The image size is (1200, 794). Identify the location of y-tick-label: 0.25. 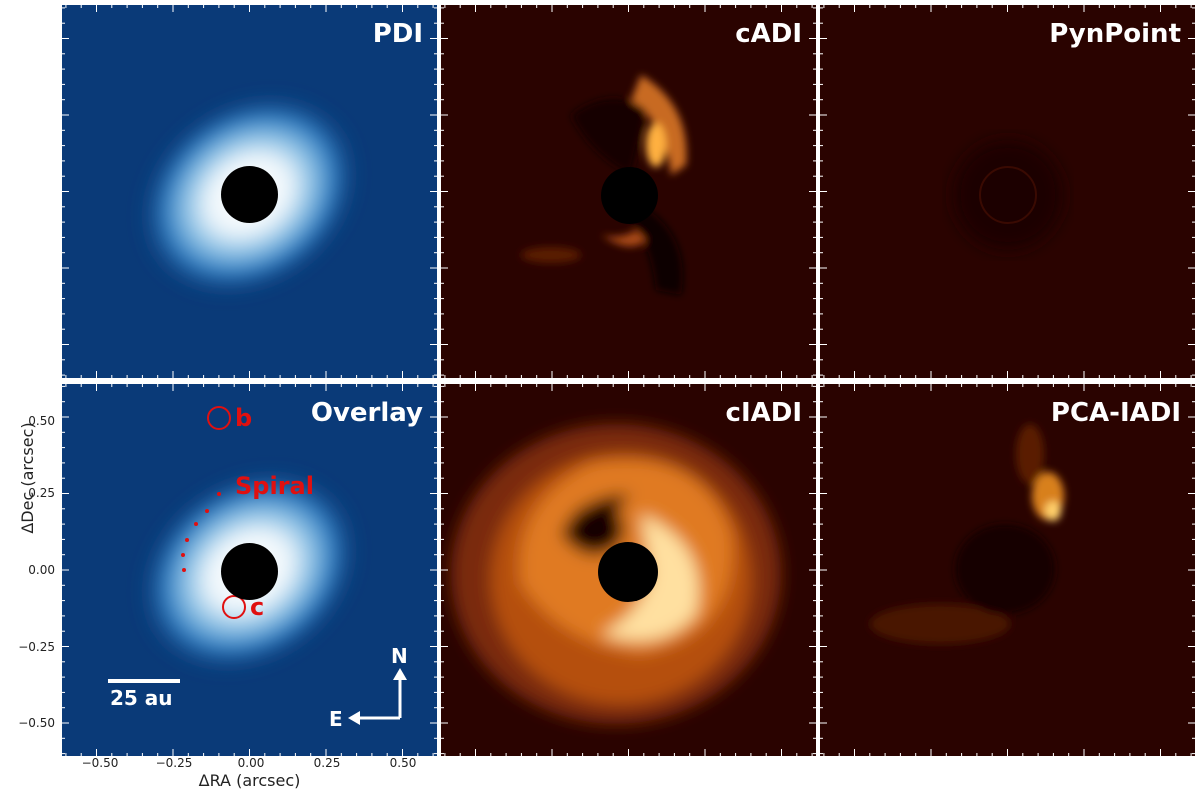
(41, 493).